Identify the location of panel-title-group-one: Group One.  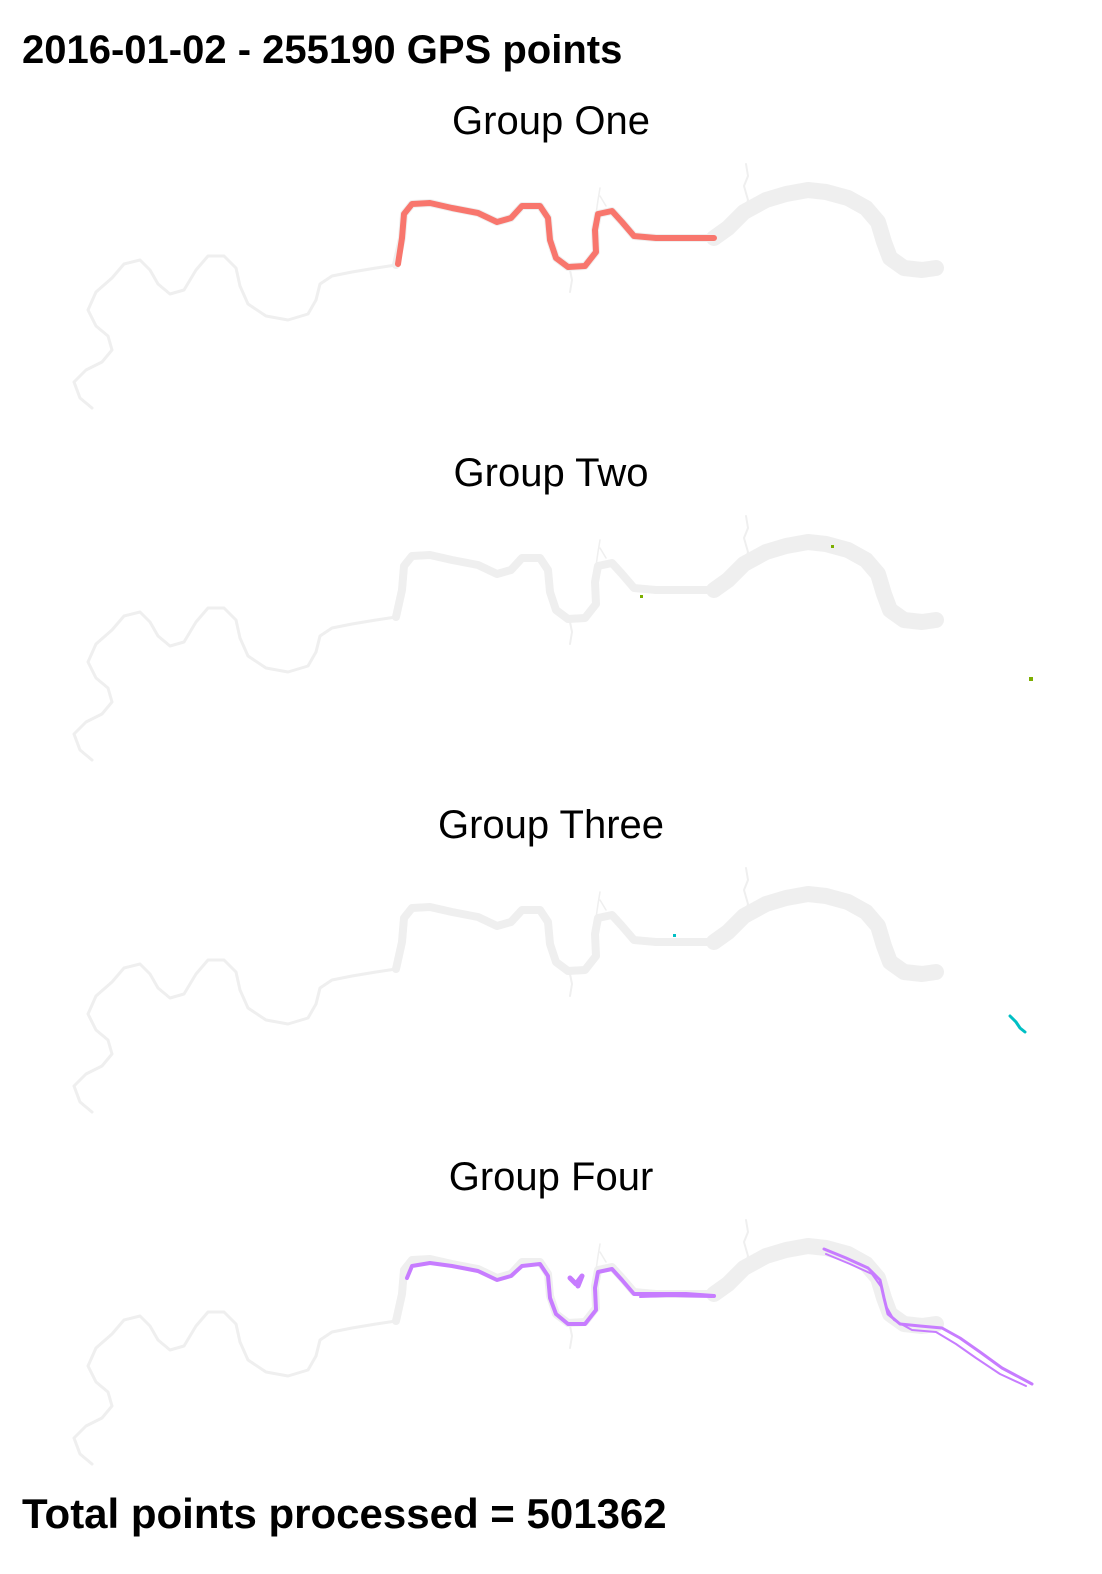
(551, 121).